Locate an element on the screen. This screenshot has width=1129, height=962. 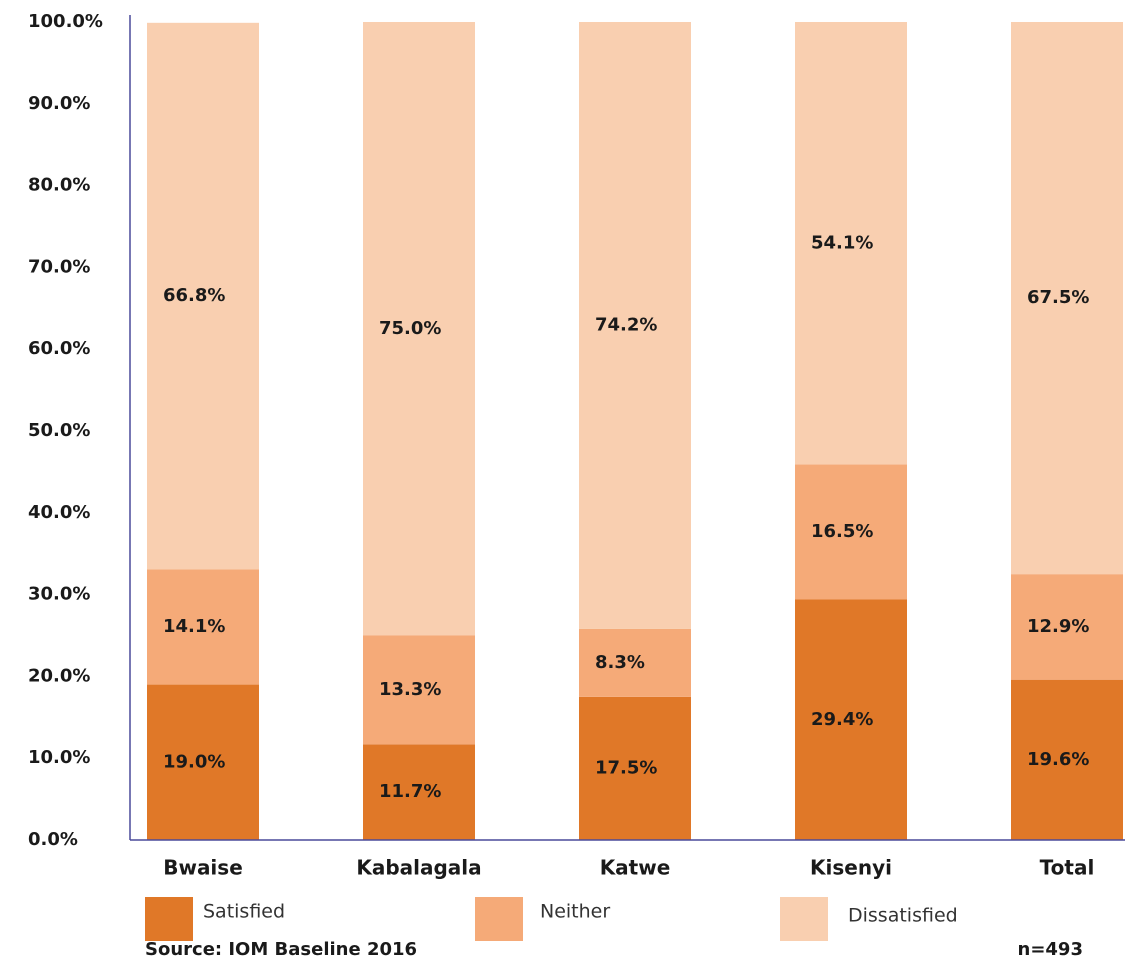
data-label: 8.3% is located at coordinates (620, 662).